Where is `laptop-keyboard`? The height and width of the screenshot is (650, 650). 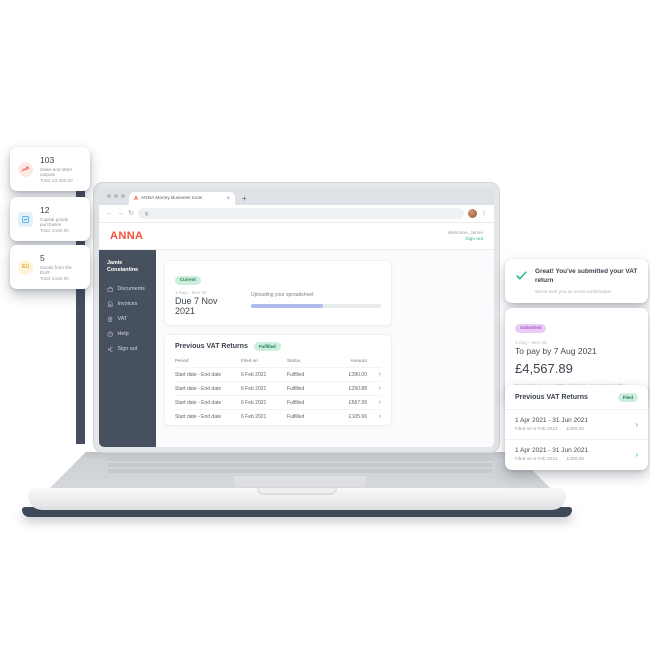
laptop-keyboard is located at coordinates (300, 466).